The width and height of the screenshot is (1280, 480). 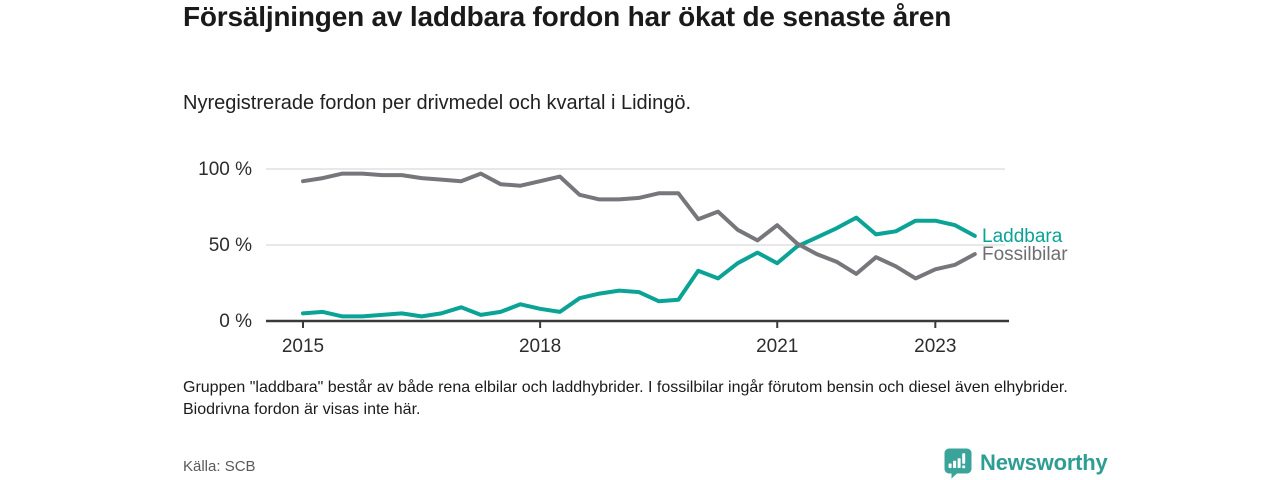 I want to click on laddbara-line, so click(x=639, y=267).